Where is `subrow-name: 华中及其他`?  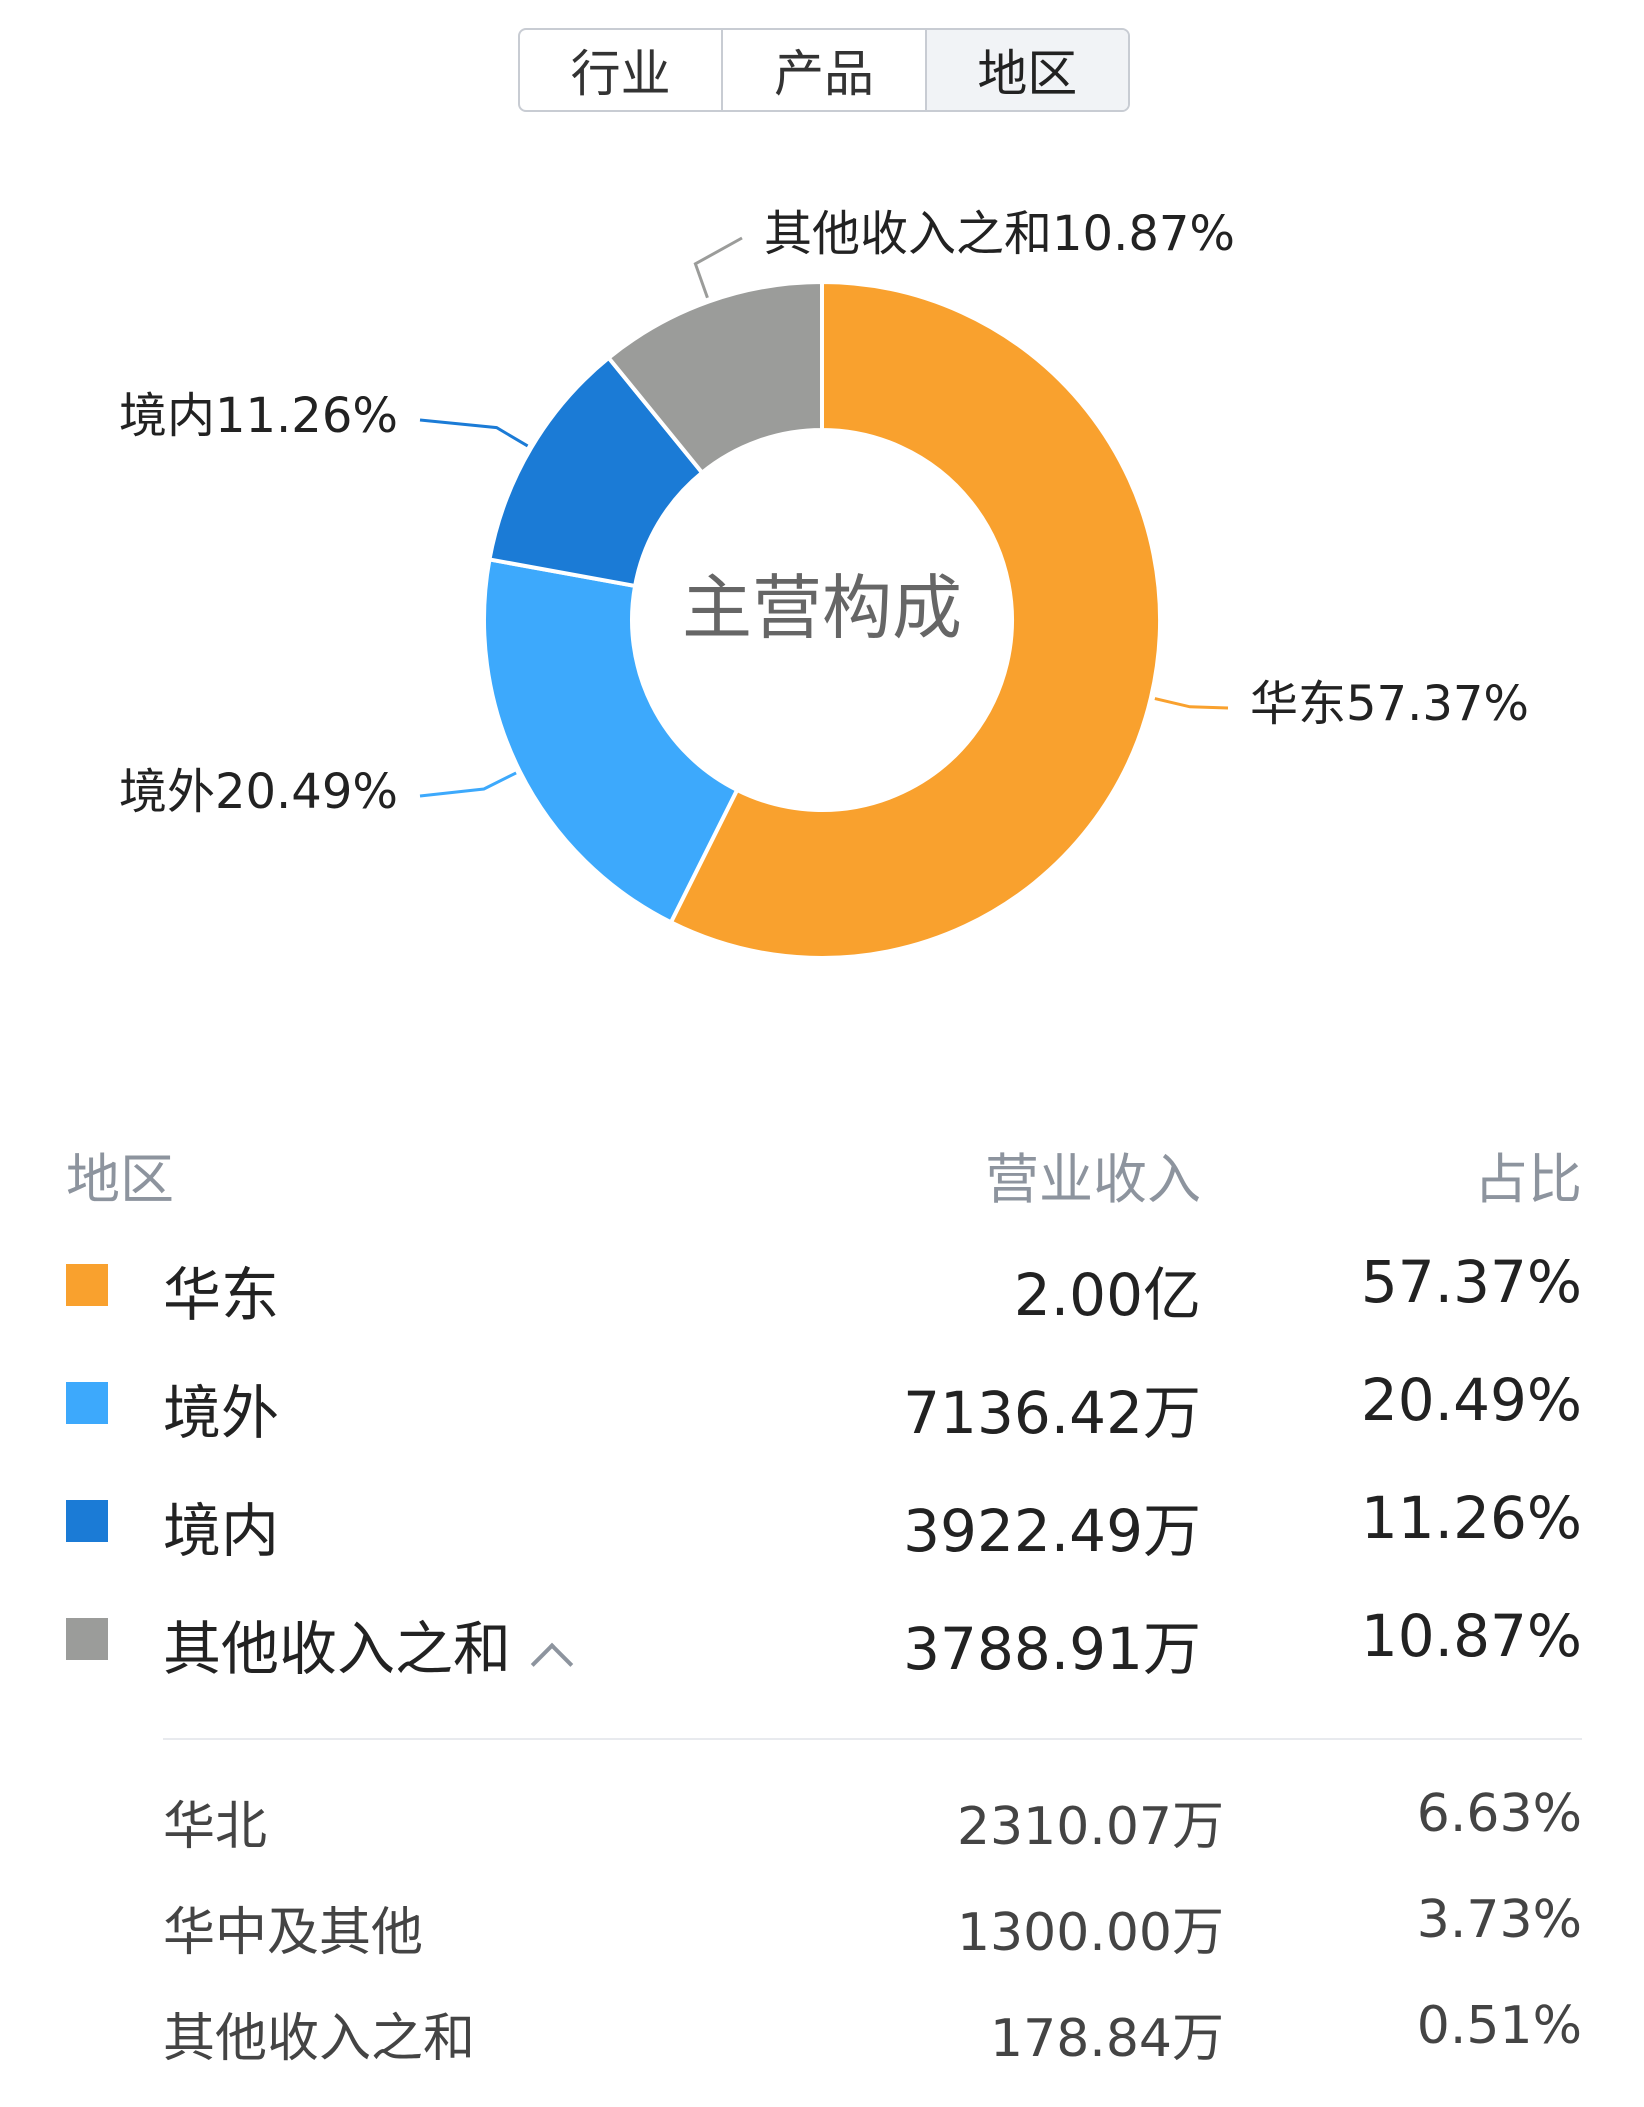 subrow-name: 华中及其他 is located at coordinates (293, 1933).